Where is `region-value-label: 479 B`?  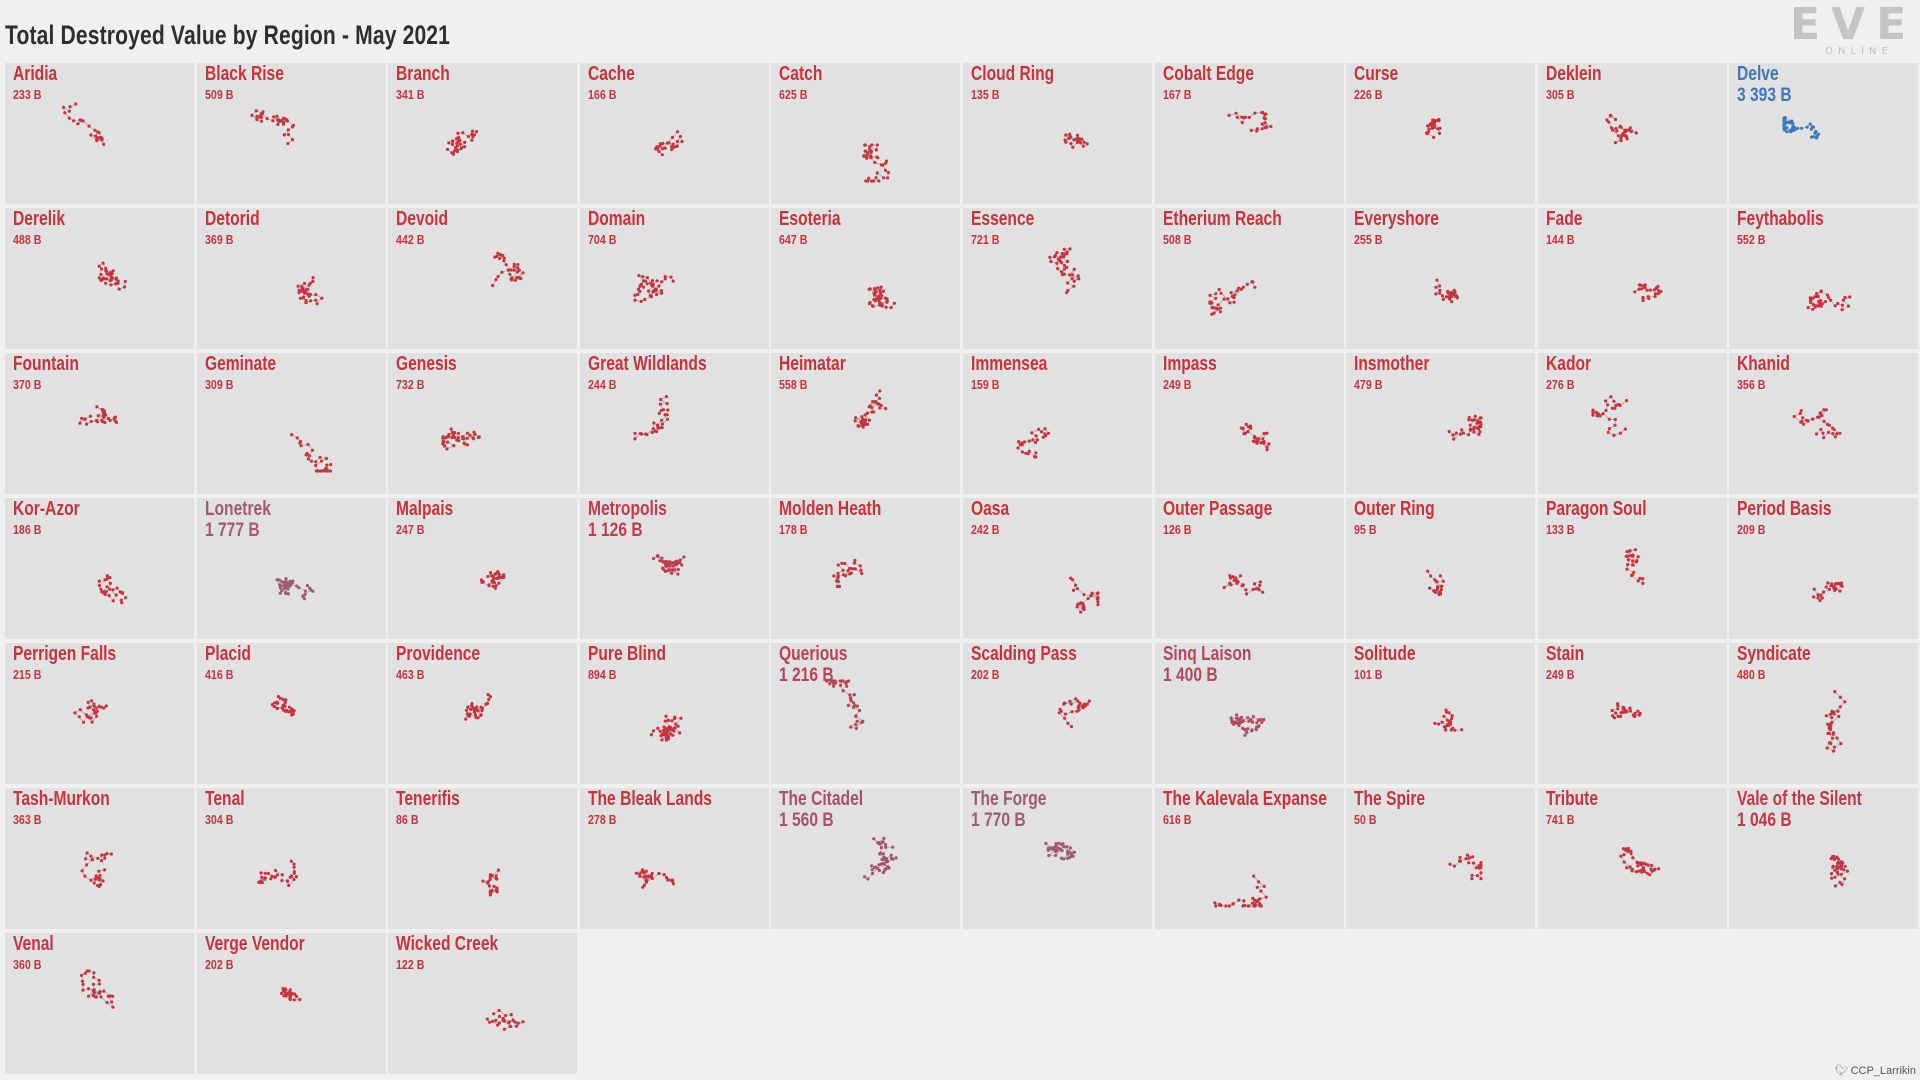
region-value-label: 479 B is located at coordinates (1368, 384).